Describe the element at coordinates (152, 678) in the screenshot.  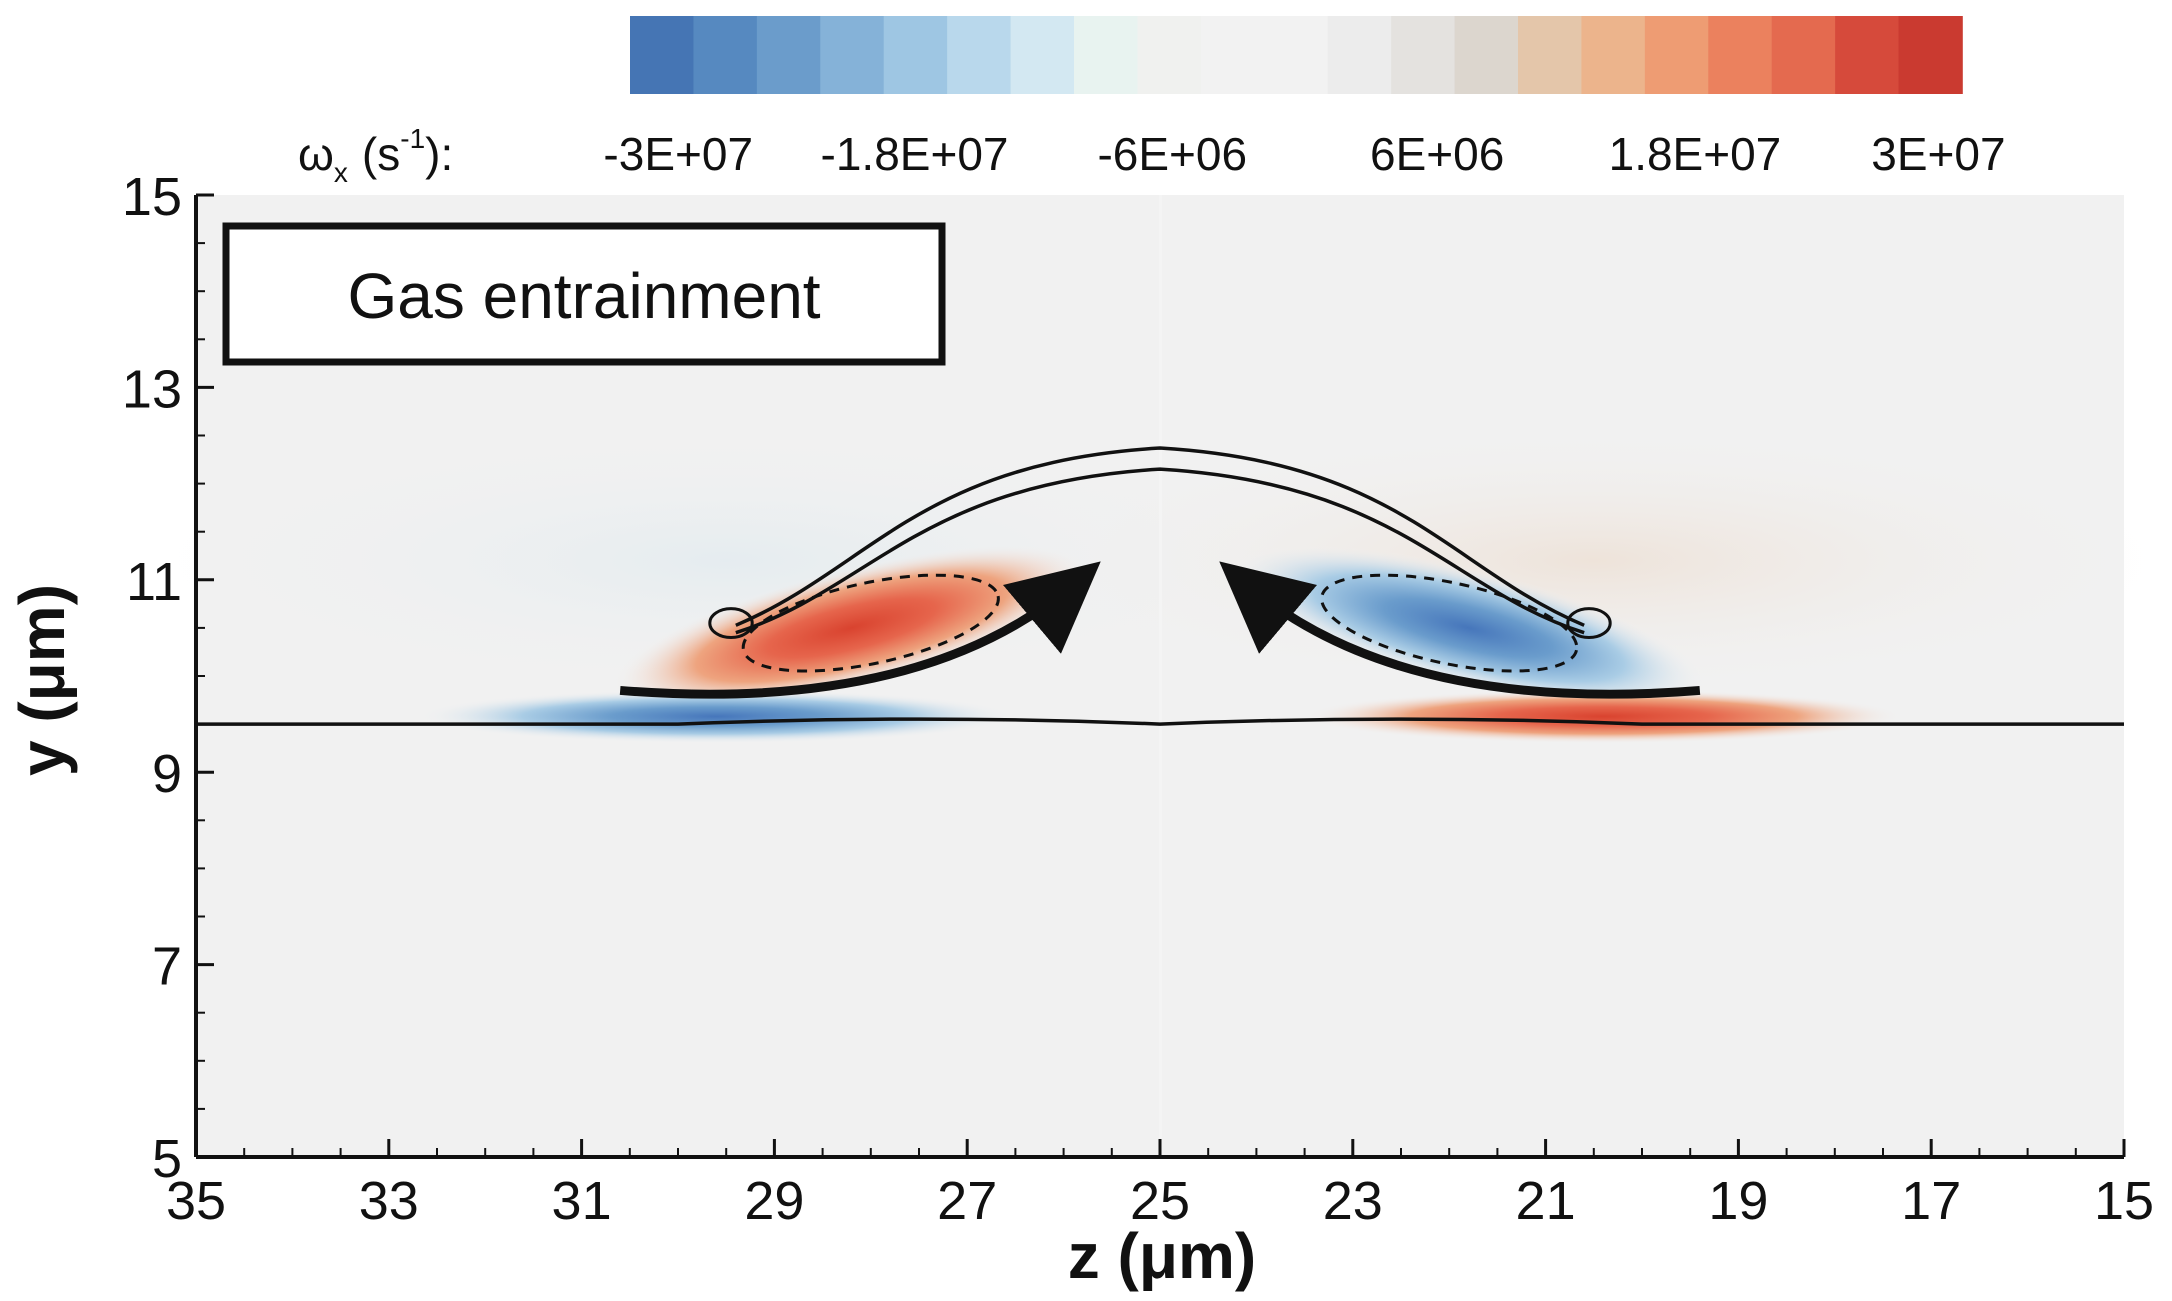
I see `y-tick-labels: 5 7 9 11 13 15` at that location.